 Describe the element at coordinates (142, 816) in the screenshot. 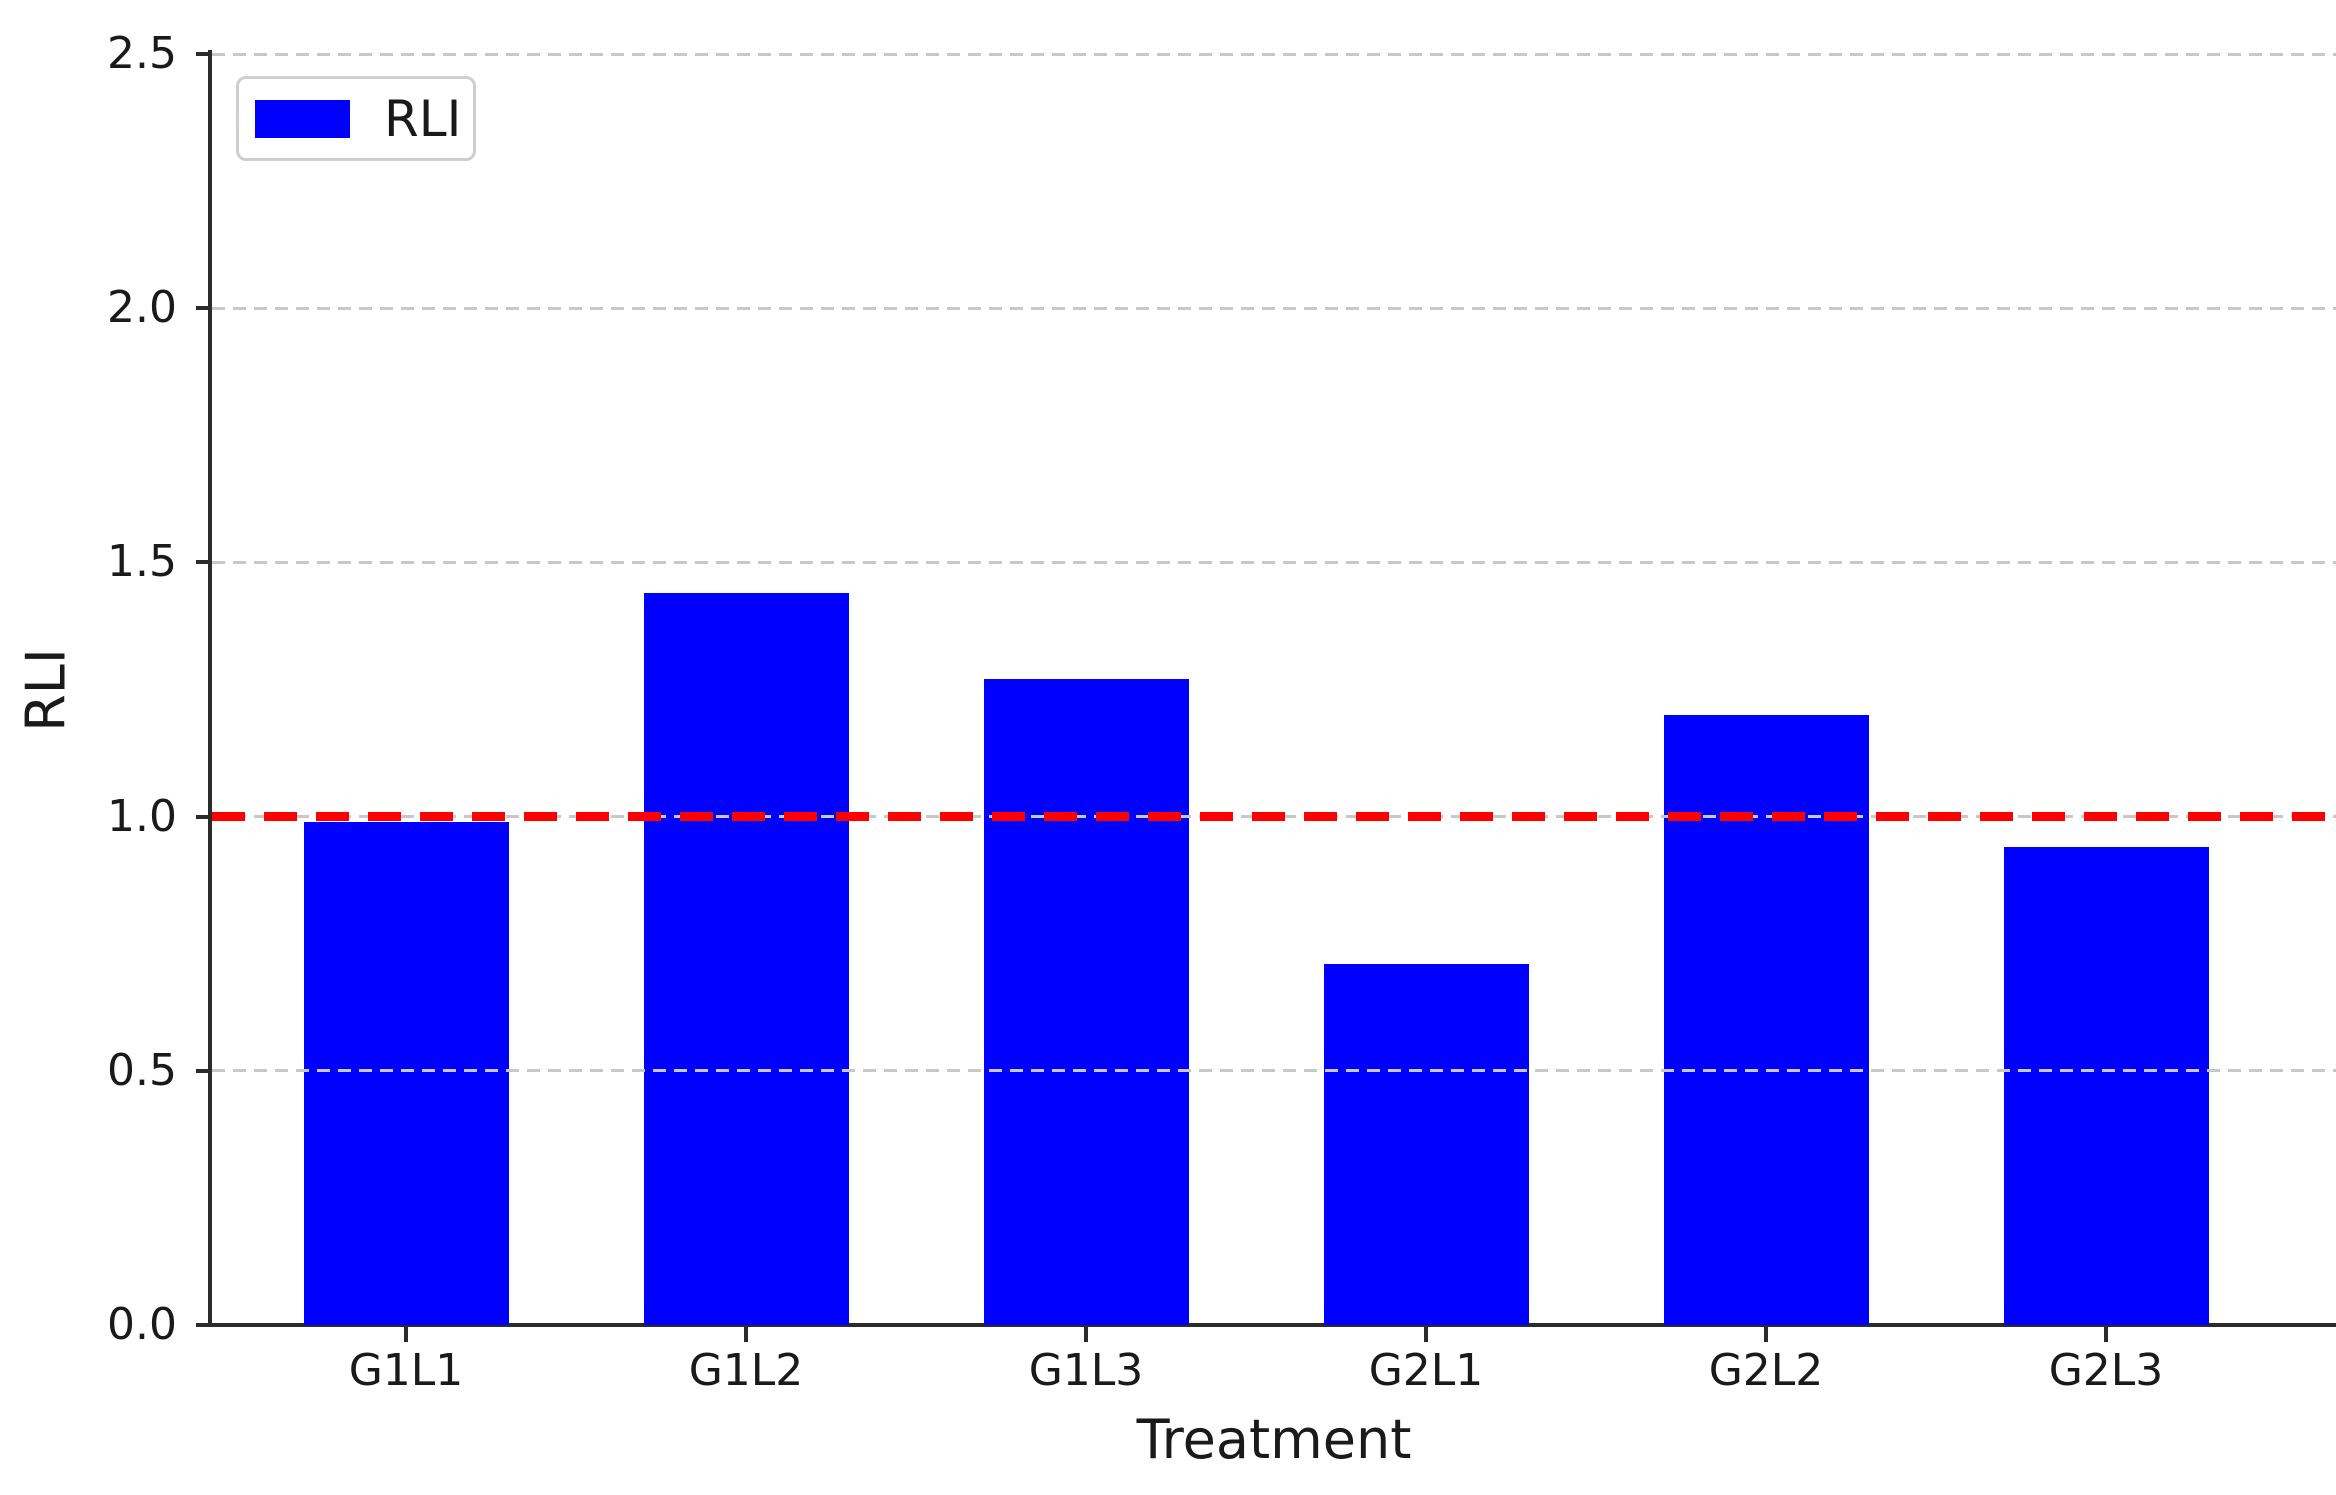

I see `y-tick-label-1.0: 1.0` at that location.